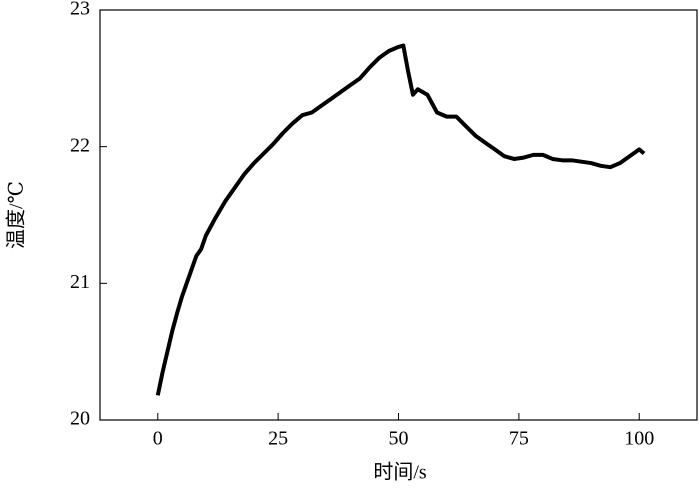  What do you see at coordinates (80, 419) in the screenshot?
I see `y-tick-label: 20` at bounding box center [80, 419].